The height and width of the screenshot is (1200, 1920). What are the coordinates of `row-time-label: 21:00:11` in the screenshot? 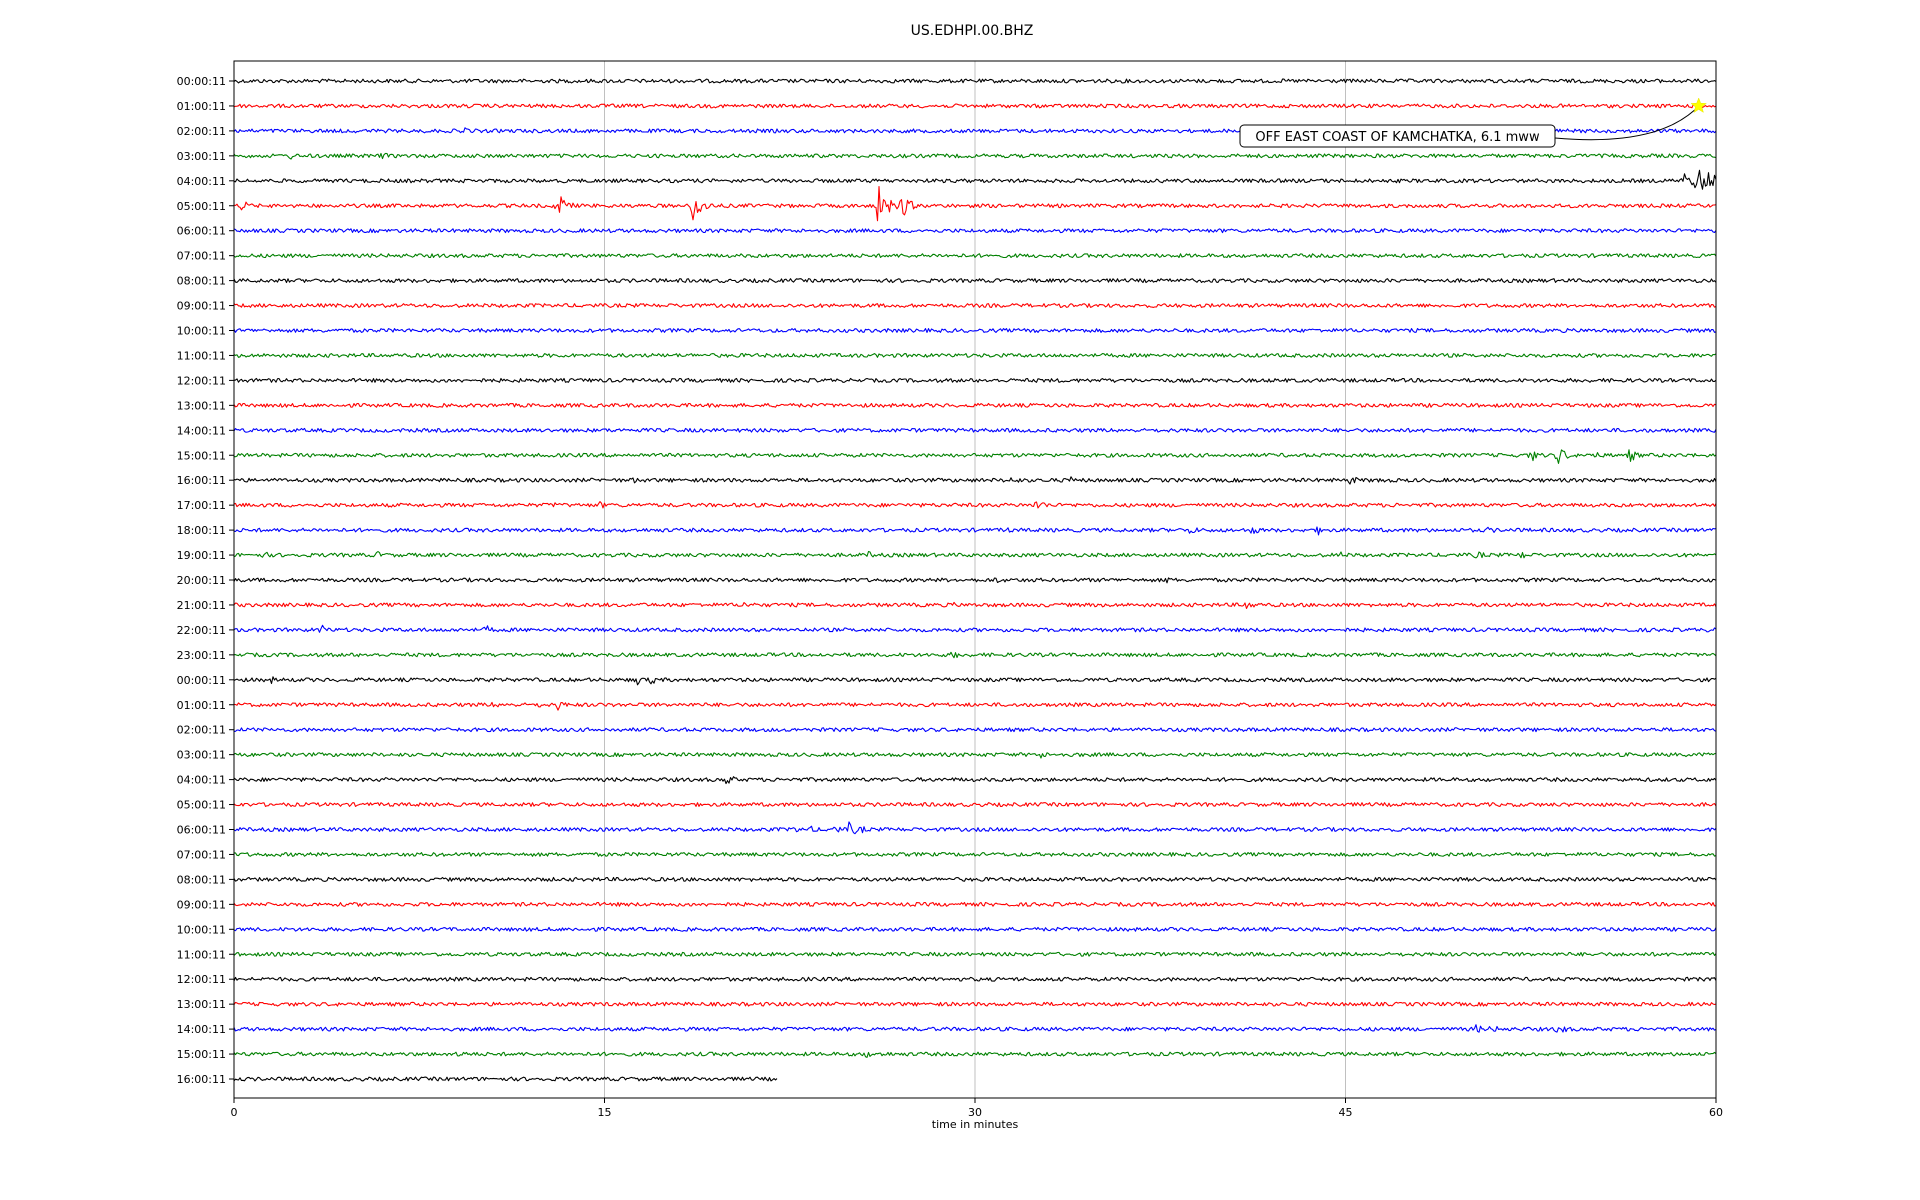 It's located at (201, 605).